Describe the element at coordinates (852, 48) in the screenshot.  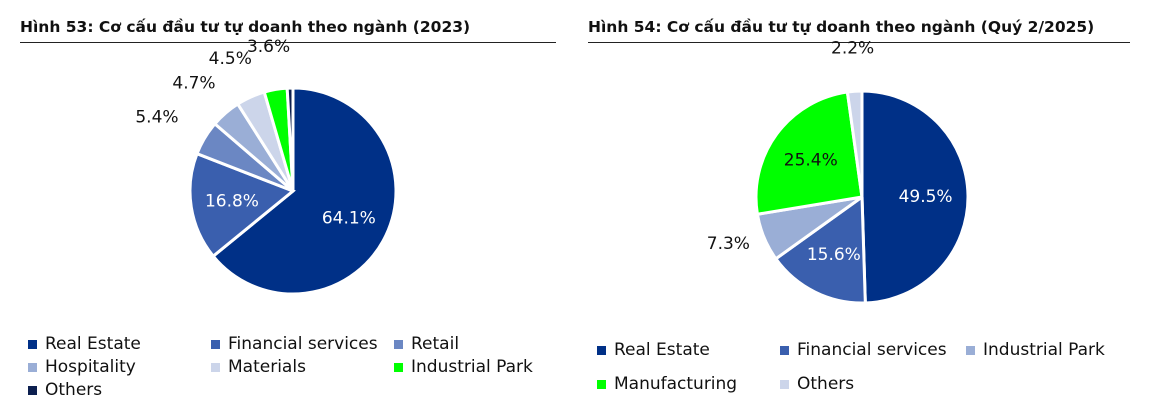
I see `data-label: 2.2%` at that location.